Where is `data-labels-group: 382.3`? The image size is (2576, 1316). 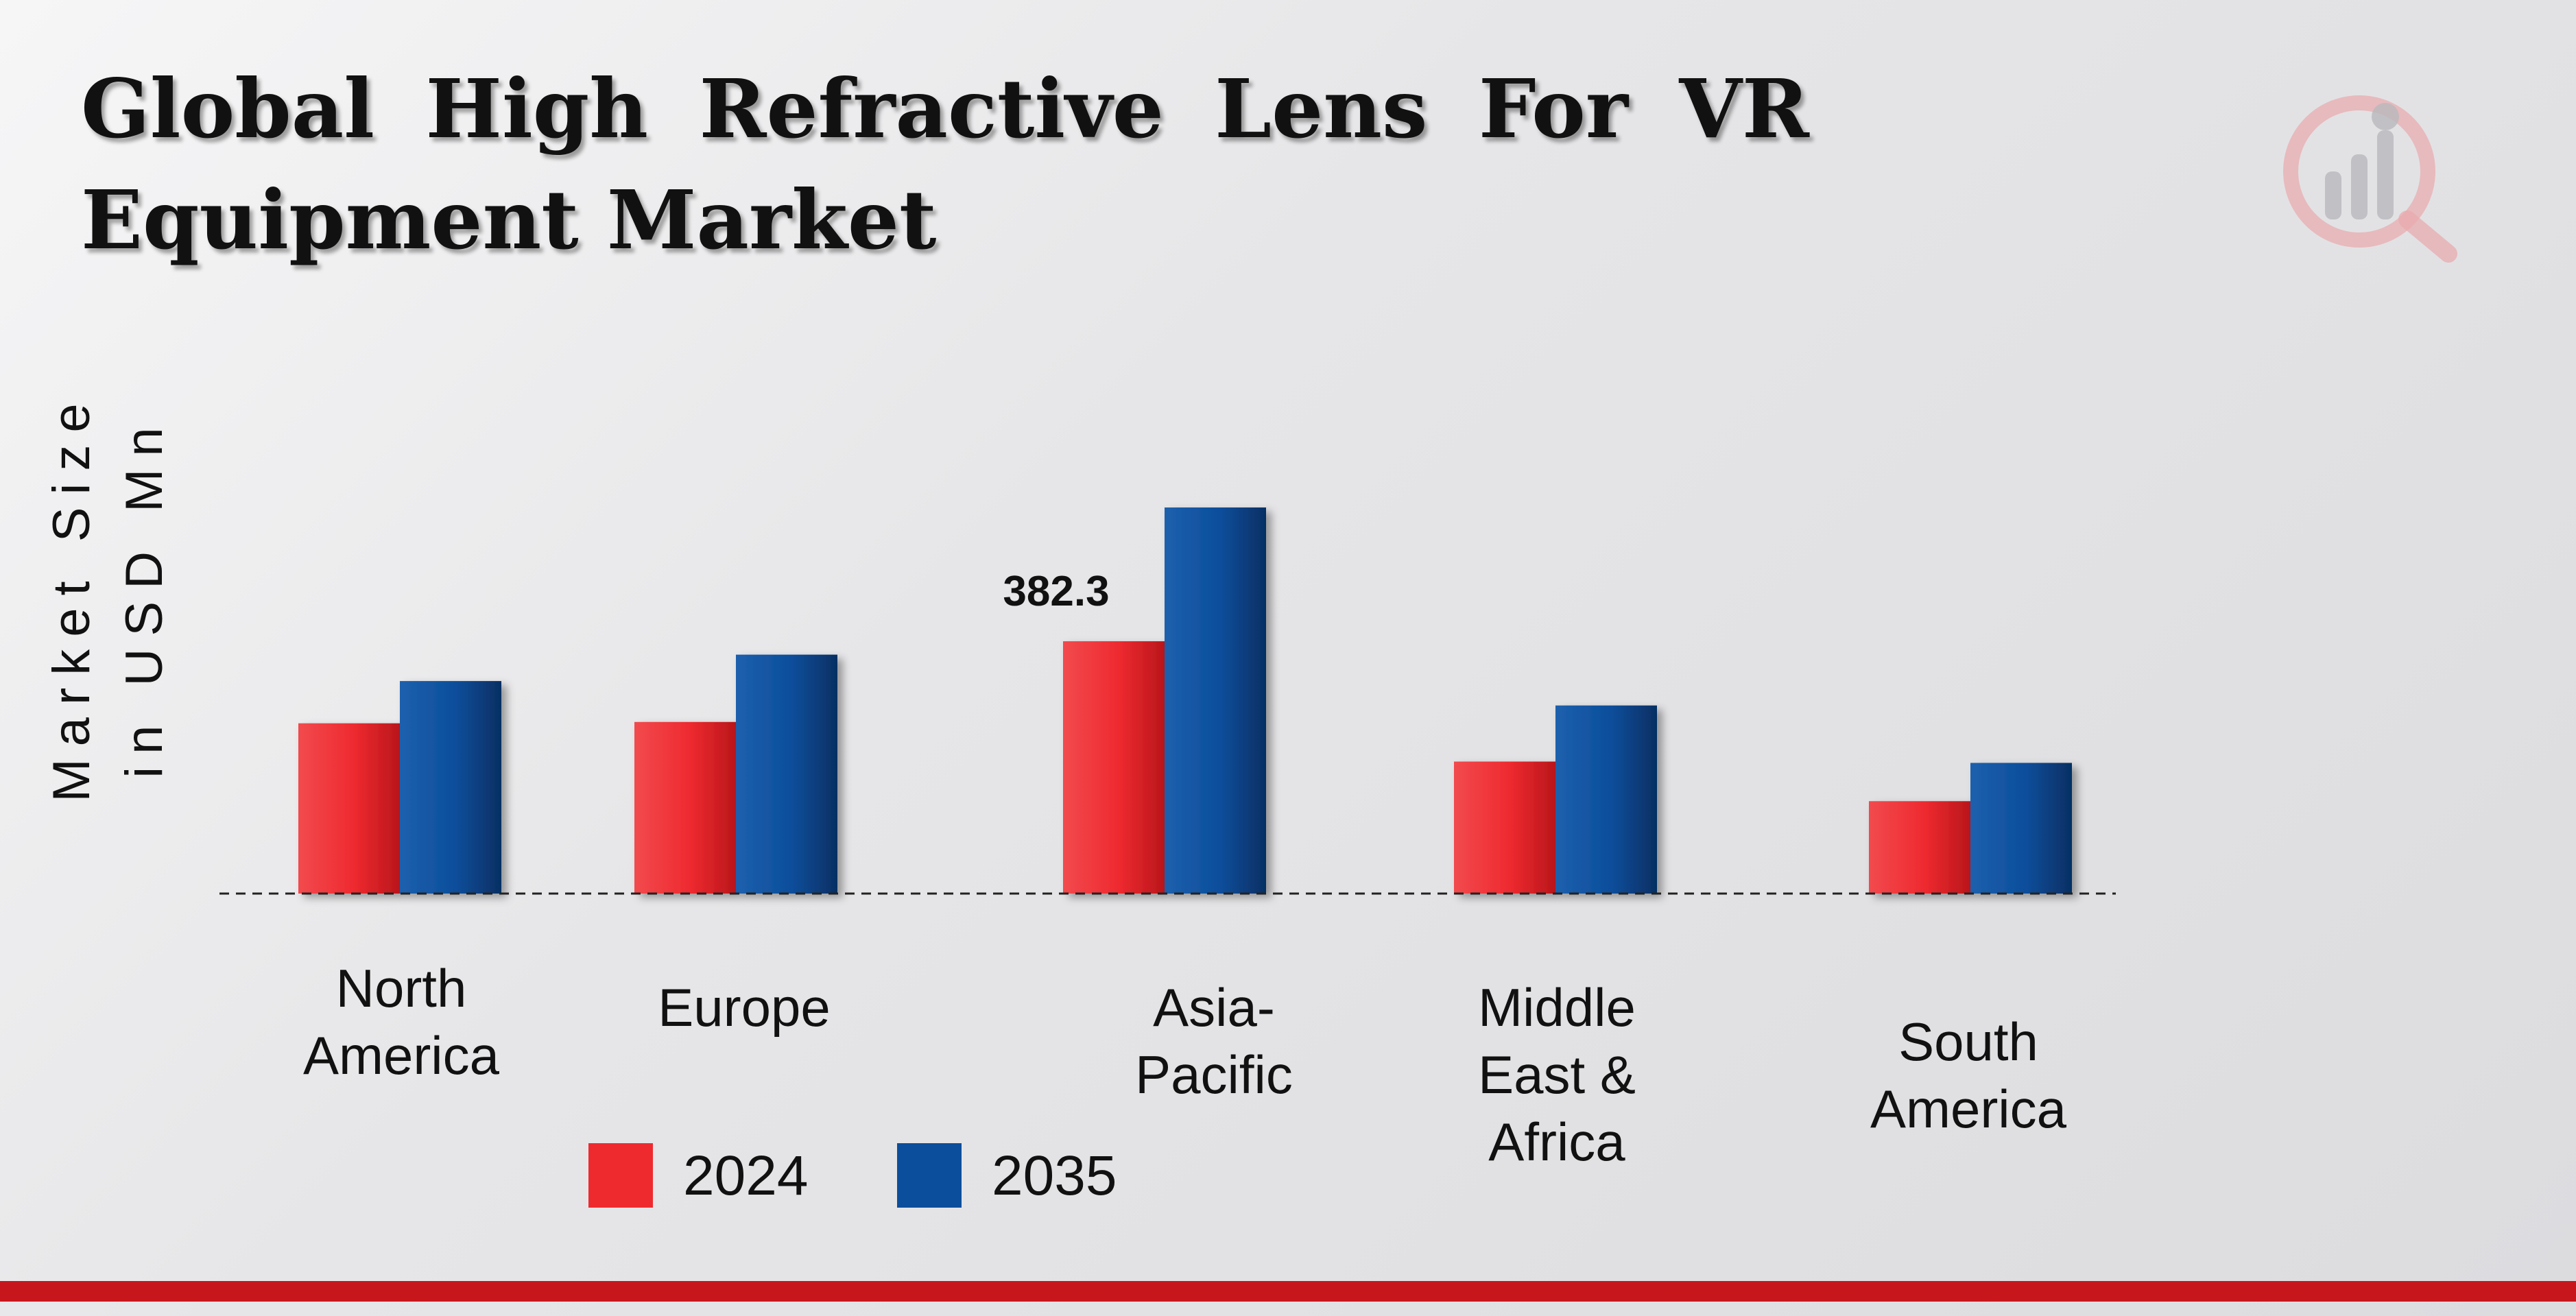
data-labels-group: 382.3 is located at coordinates (1056, 591).